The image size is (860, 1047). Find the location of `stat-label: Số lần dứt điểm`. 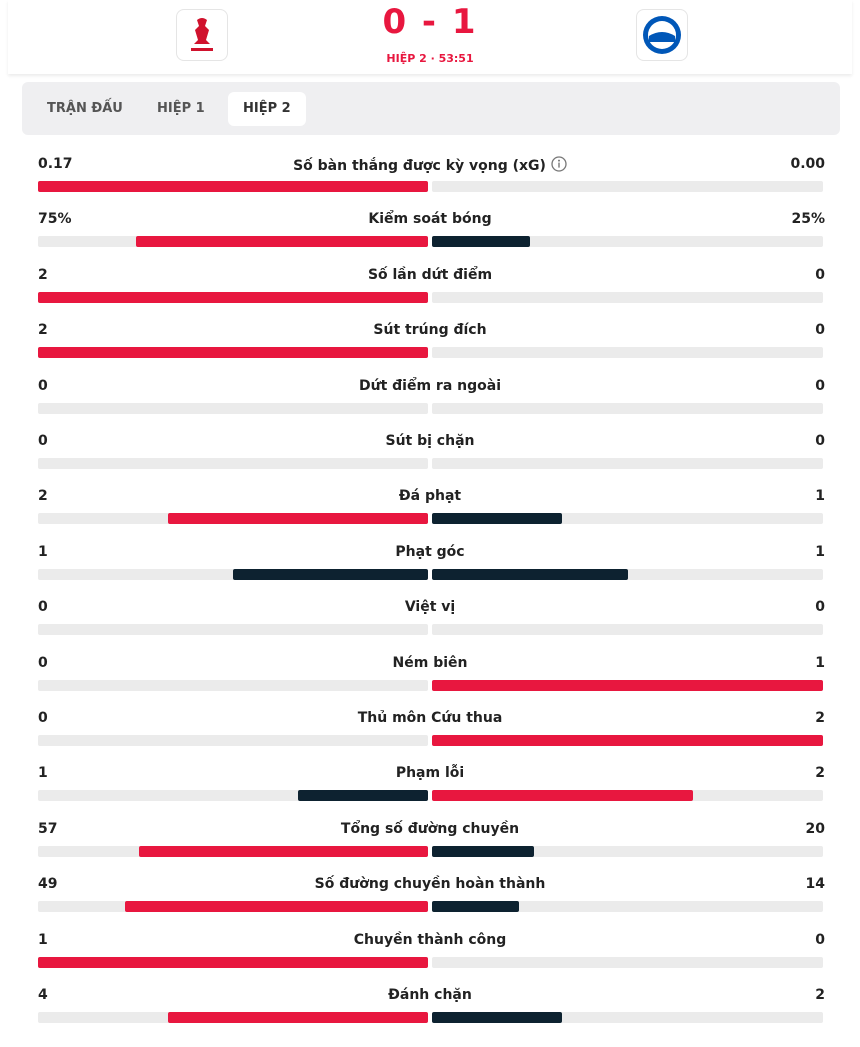

stat-label: Số lần dứt điểm is located at coordinates (430, 274).